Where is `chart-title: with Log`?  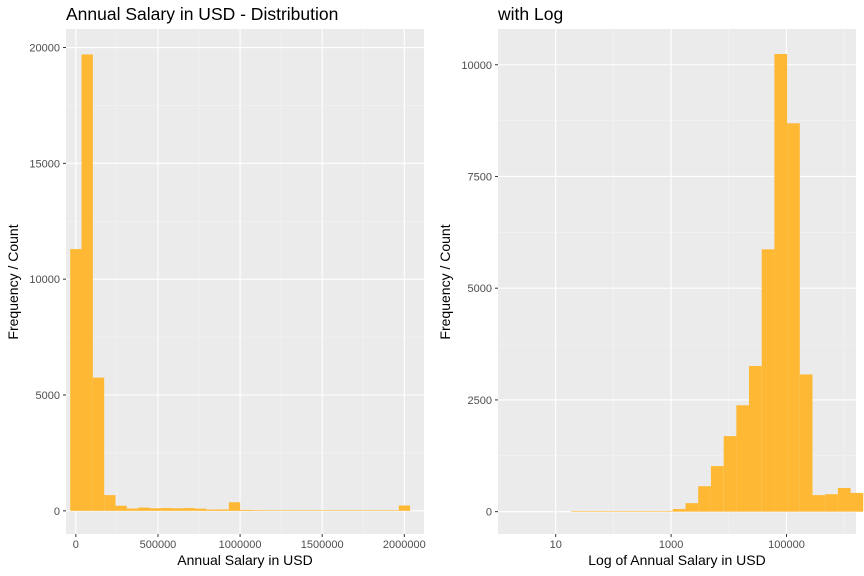
chart-title: with Log is located at coordinates (530, 14).